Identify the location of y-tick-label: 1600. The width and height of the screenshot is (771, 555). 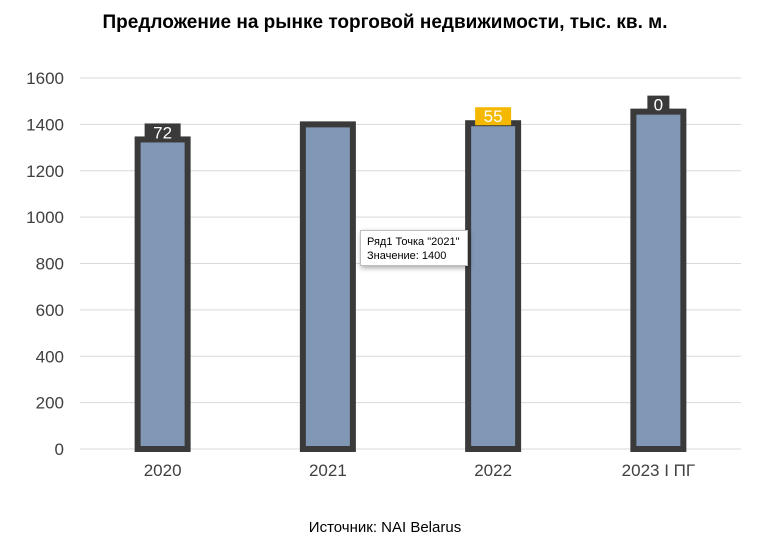
(45, 78).